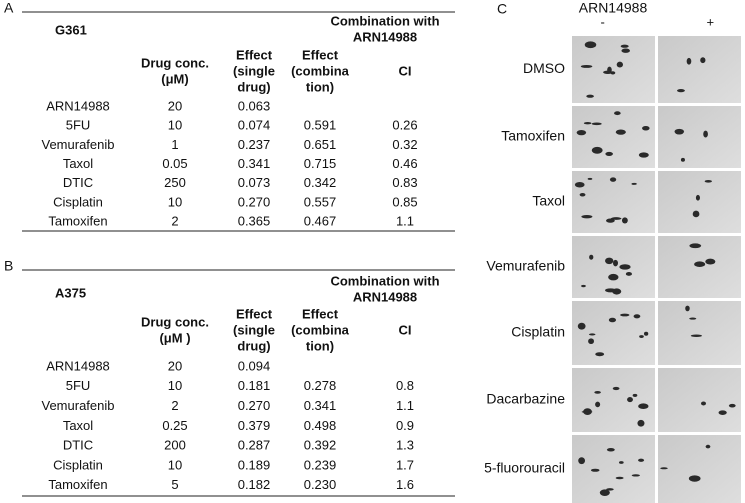  I want to click on cell: 0.05, so click(174, 163).